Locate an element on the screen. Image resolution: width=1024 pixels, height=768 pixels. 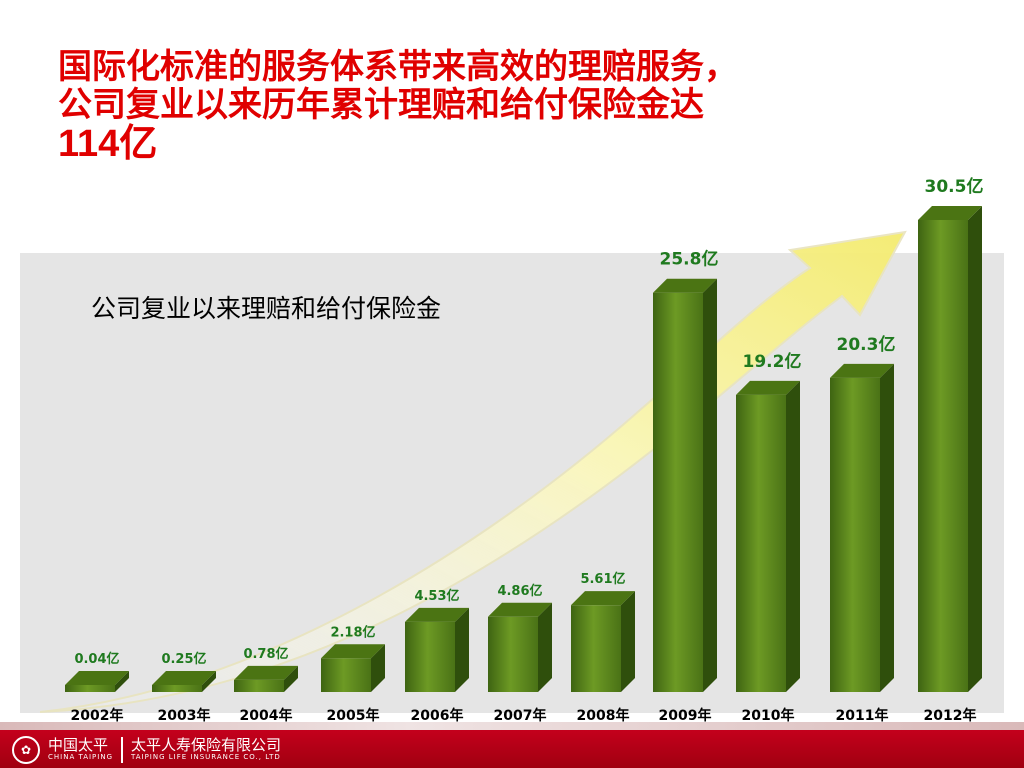
footer-stripe is located at coordinates (512, 726).